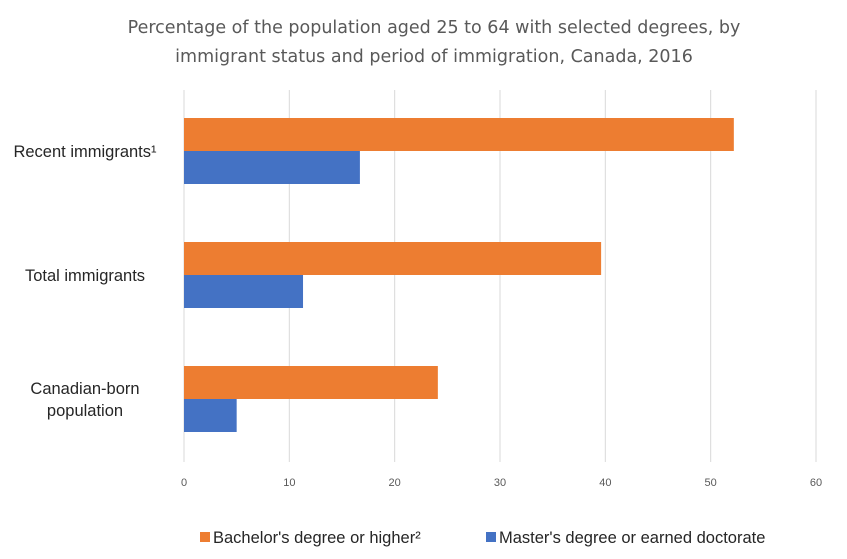  What do you see at coordinates (605, 483) in the screenshot?
I see `x-tick-label-40: 40` at bounding box center [605, 483].